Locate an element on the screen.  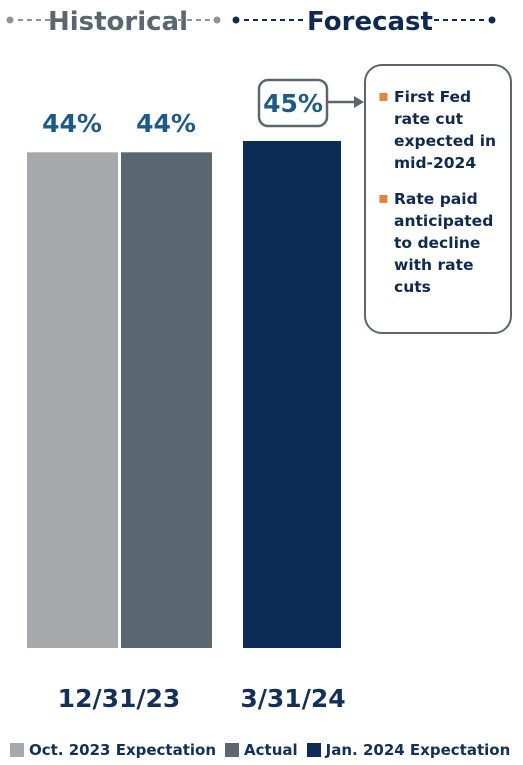
forecast-header: Forecast is located at coordinates (364, 22).